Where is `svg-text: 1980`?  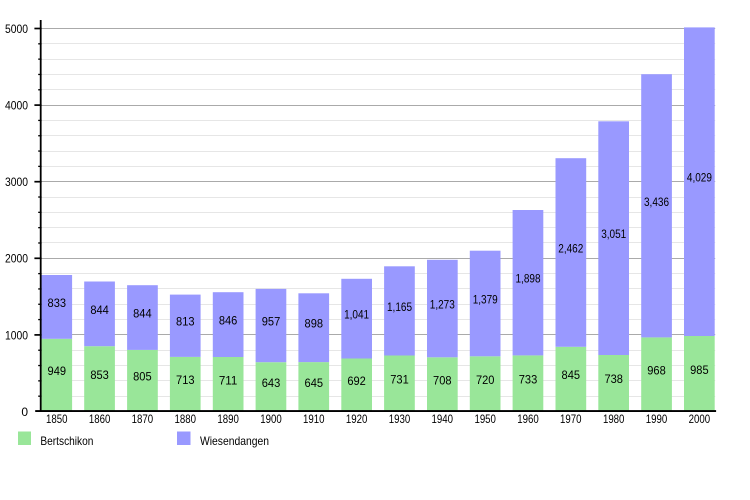 svg-text: 1980 is located at coordinates (614, 419).